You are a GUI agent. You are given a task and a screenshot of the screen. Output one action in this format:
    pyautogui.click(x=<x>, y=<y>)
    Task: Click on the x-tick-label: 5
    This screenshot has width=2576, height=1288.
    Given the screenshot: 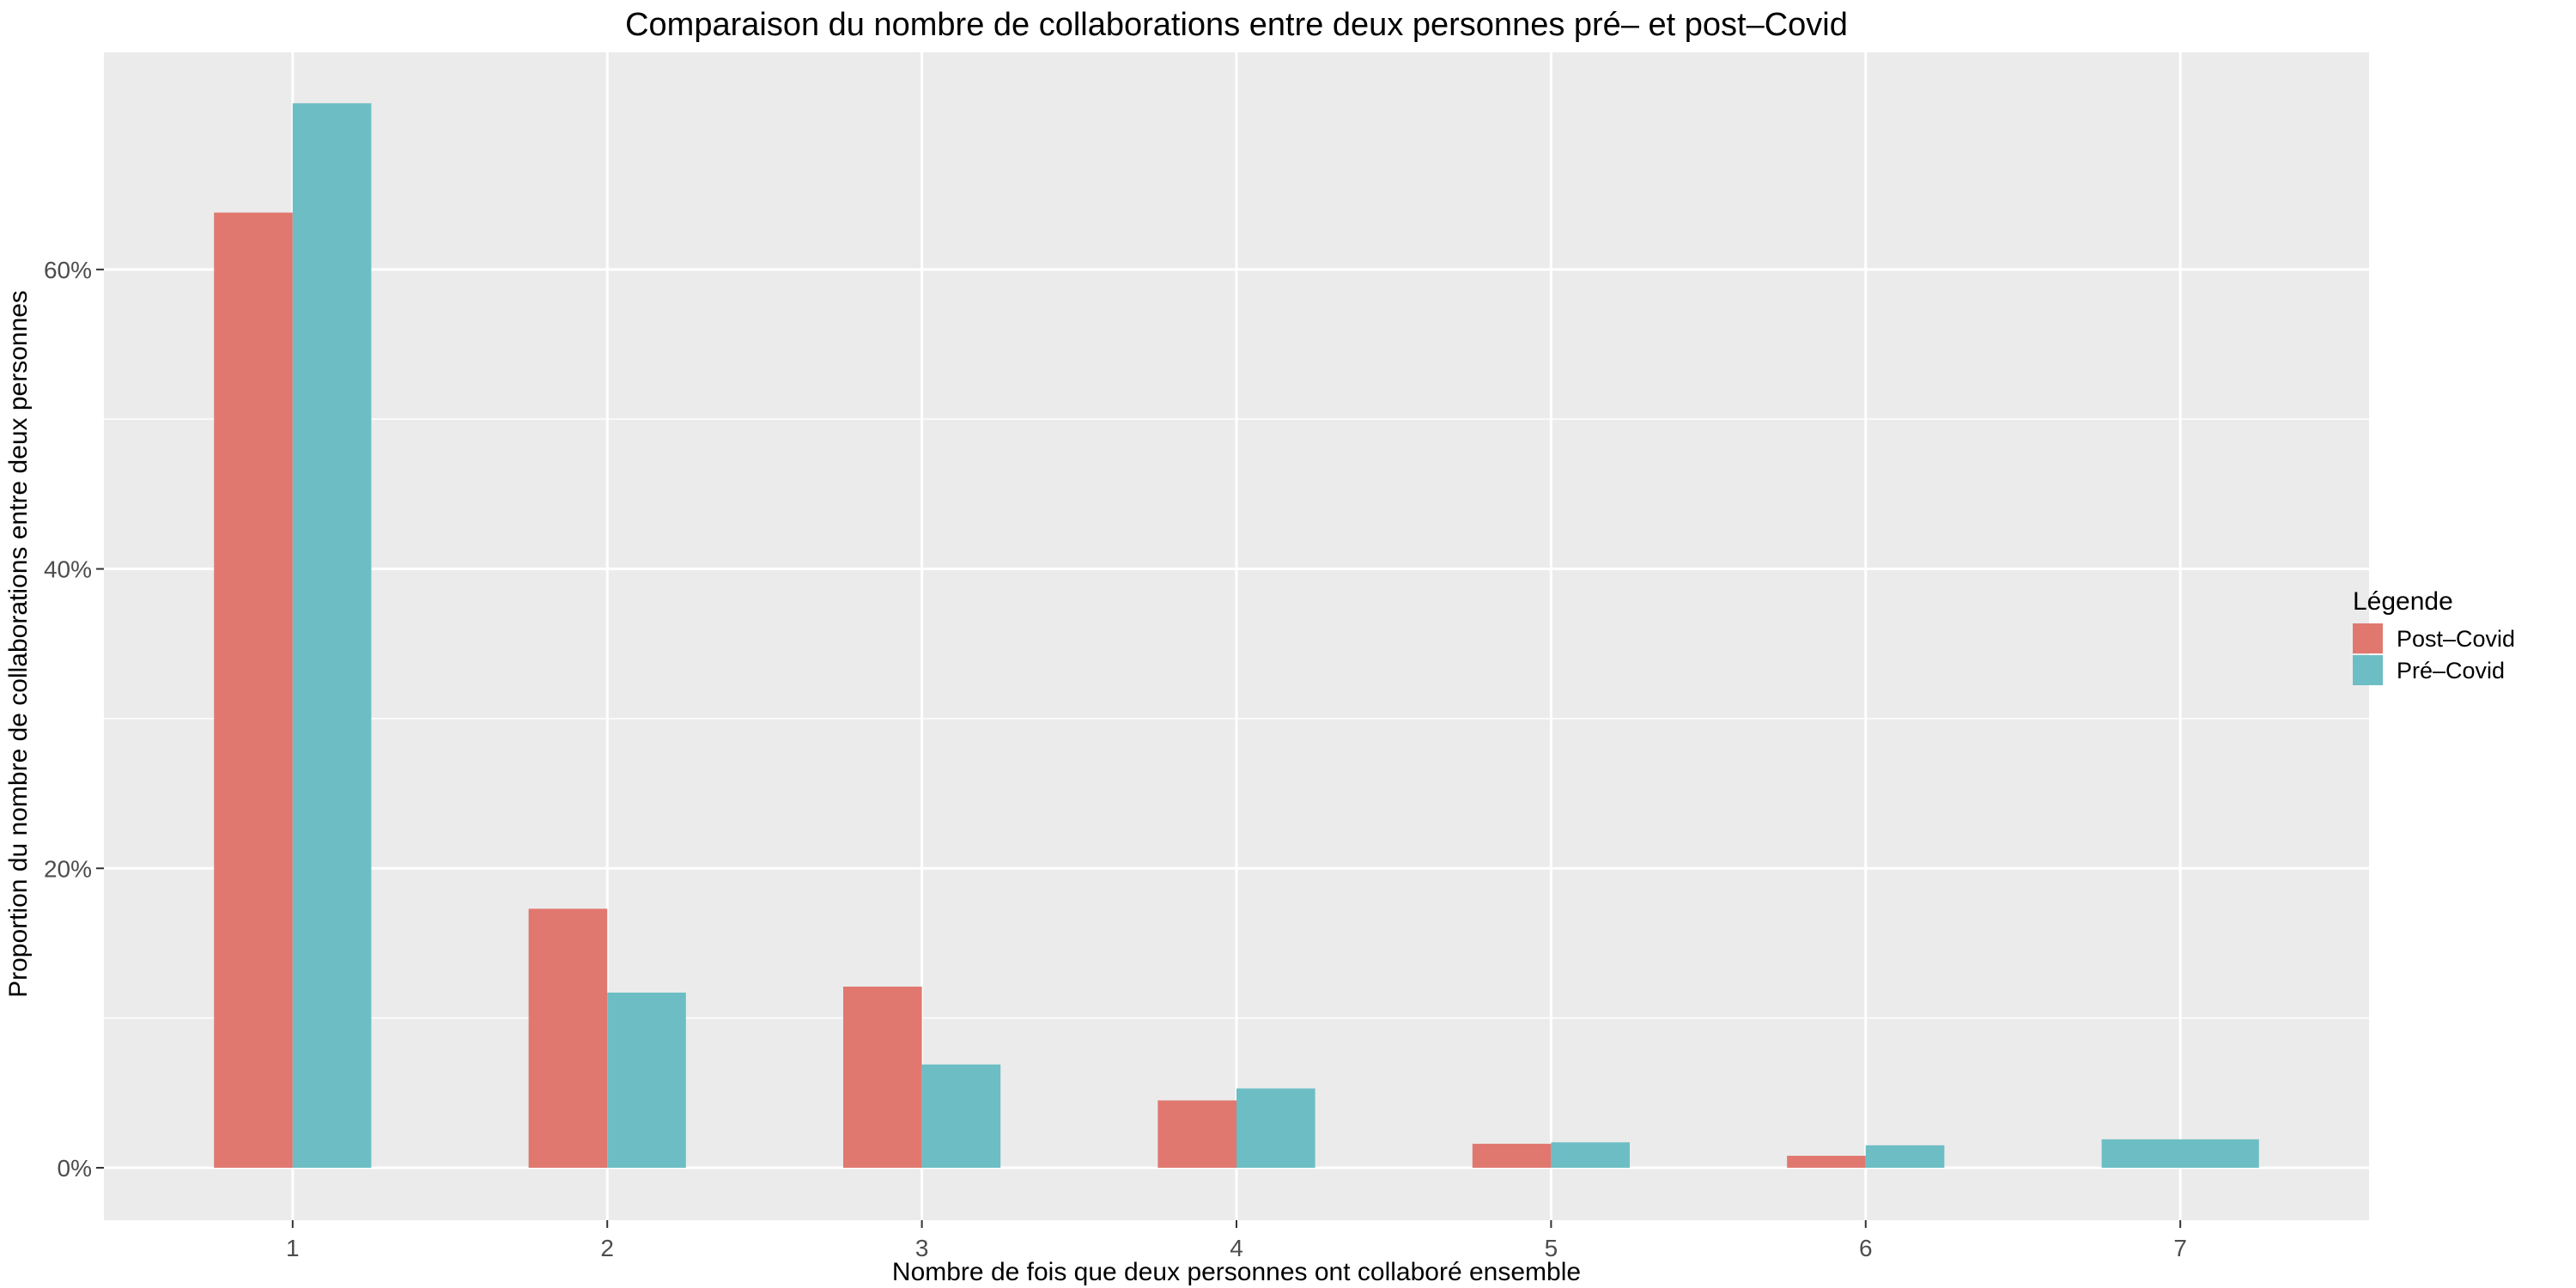 What is the action you would take?
    pyautogui.click(x=1551, y=1248)
    